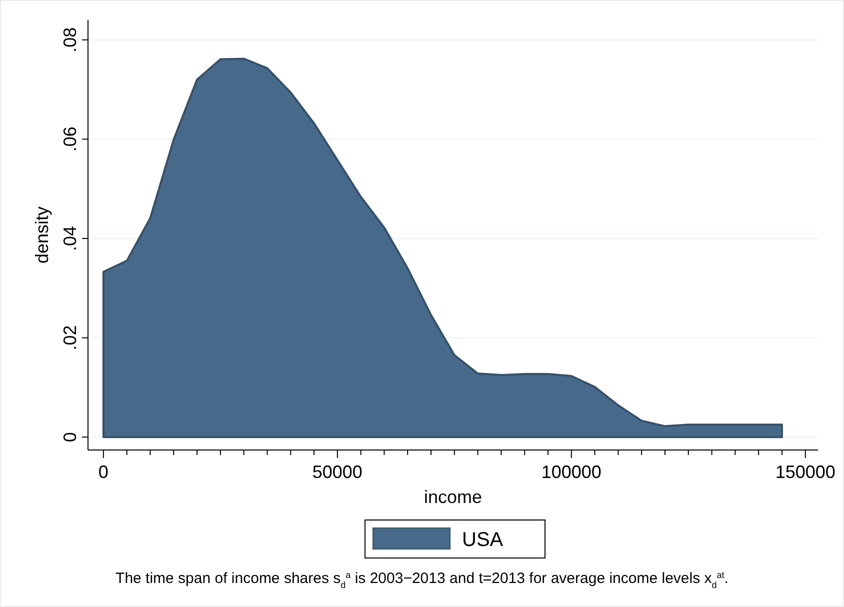  I want to click on x-tick-label: 100000, so click(571, 472).